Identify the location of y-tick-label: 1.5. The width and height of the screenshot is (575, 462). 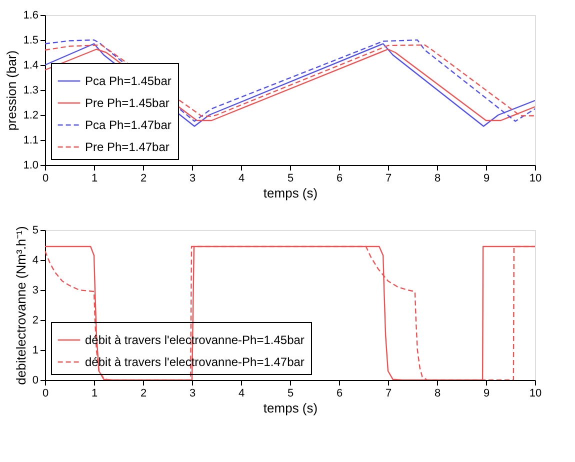
(30, 40).